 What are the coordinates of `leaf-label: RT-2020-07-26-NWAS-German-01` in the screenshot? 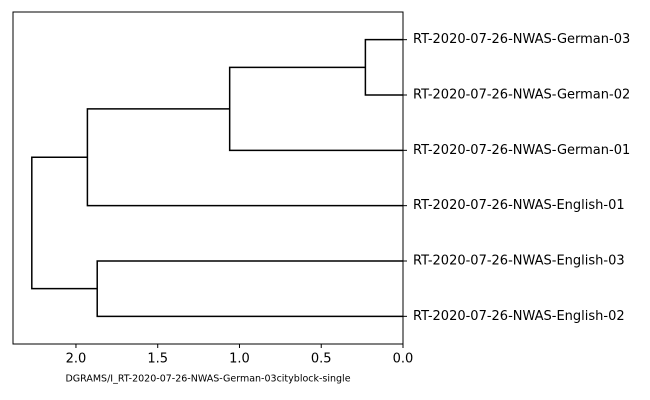 It's located at (521, 150).